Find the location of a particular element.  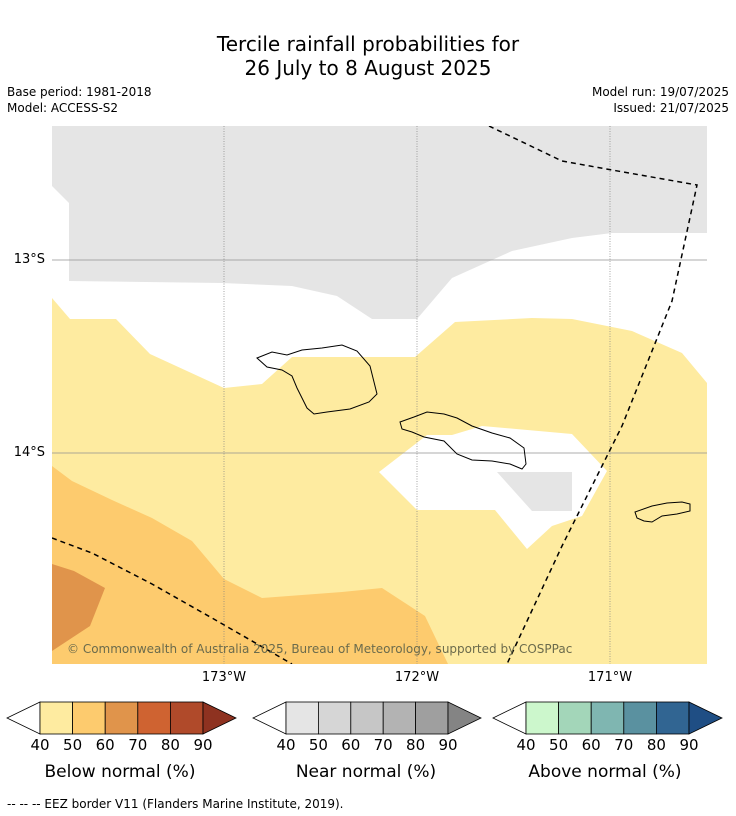

lon-label-171w: 171°W is located at coordinates (610, 677).